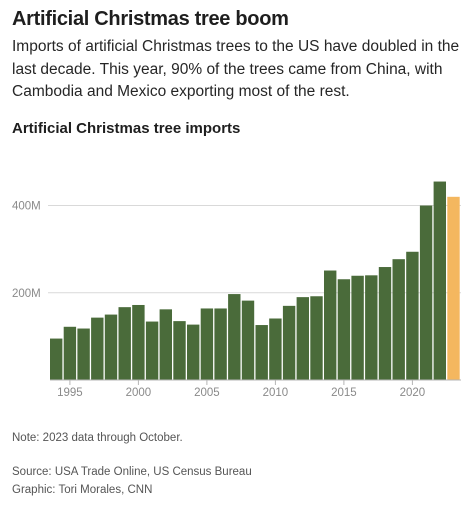  What do you see at coordinates (453, 288) in the screenshot?
I see `bar-2023` at bounding box center [453, 288].